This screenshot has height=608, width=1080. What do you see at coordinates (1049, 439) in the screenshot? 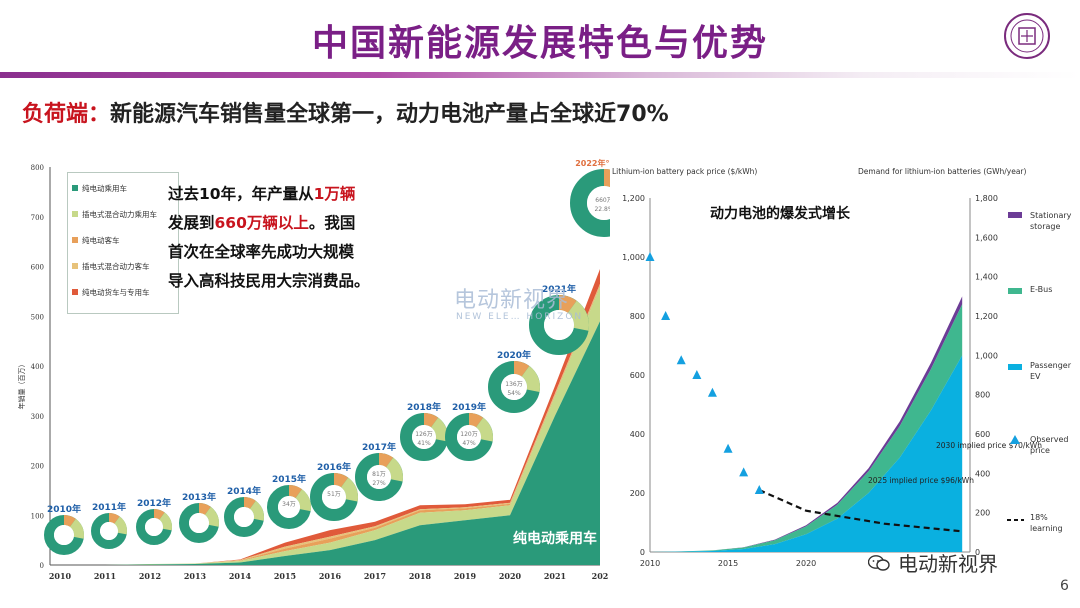
I see `legend-label: Observed` at bounding box center [1049, 439].